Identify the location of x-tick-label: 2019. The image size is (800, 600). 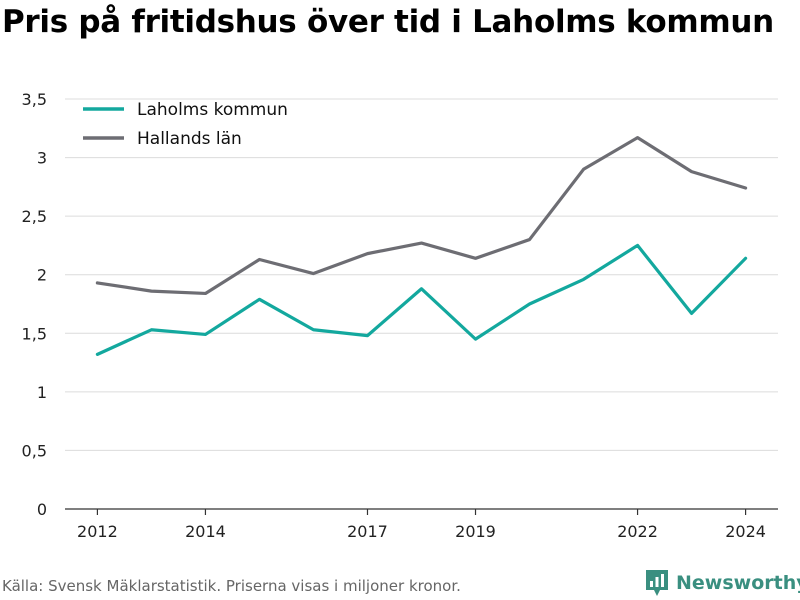
(475, 531).